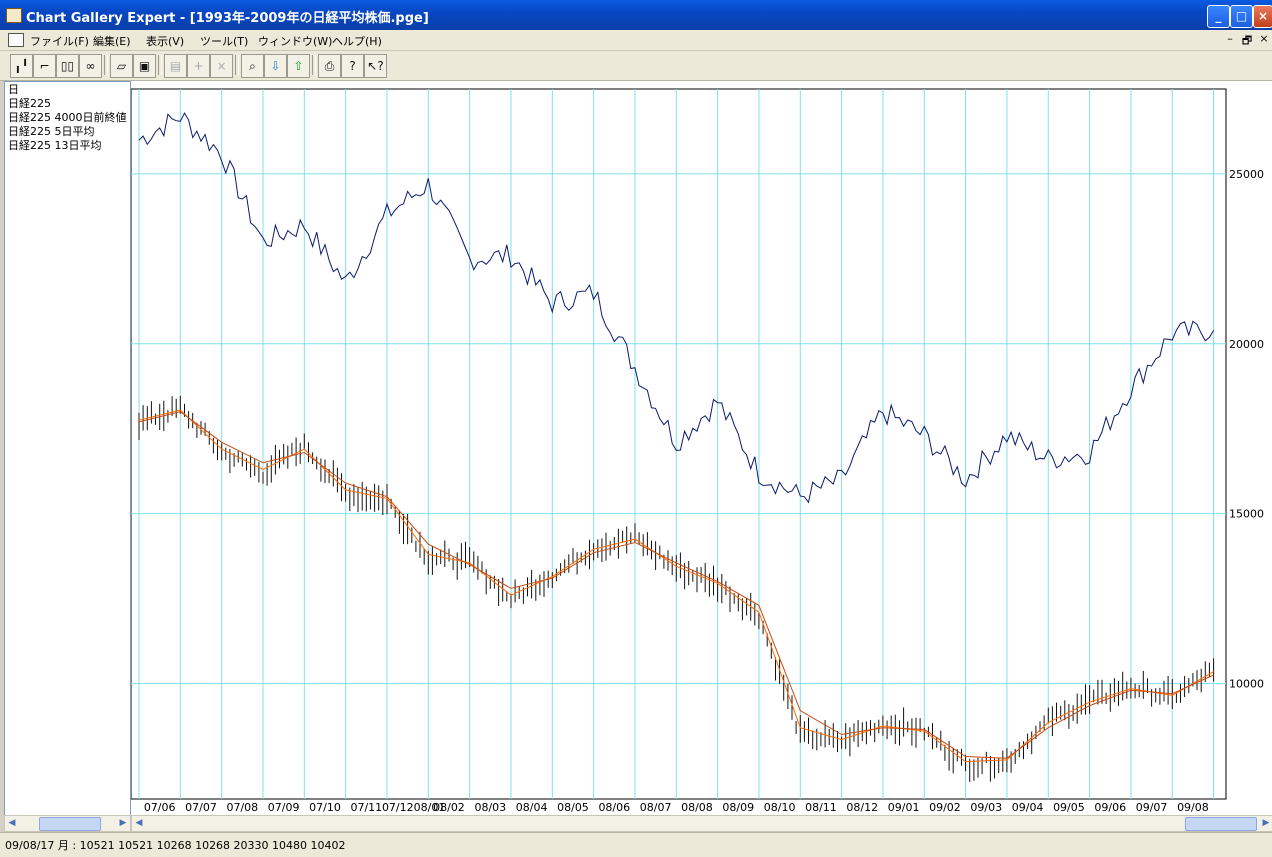  Describe the element at coordinates (224, 41) in the screenshot. I see `menu-tools: ツール(T)` at that location.